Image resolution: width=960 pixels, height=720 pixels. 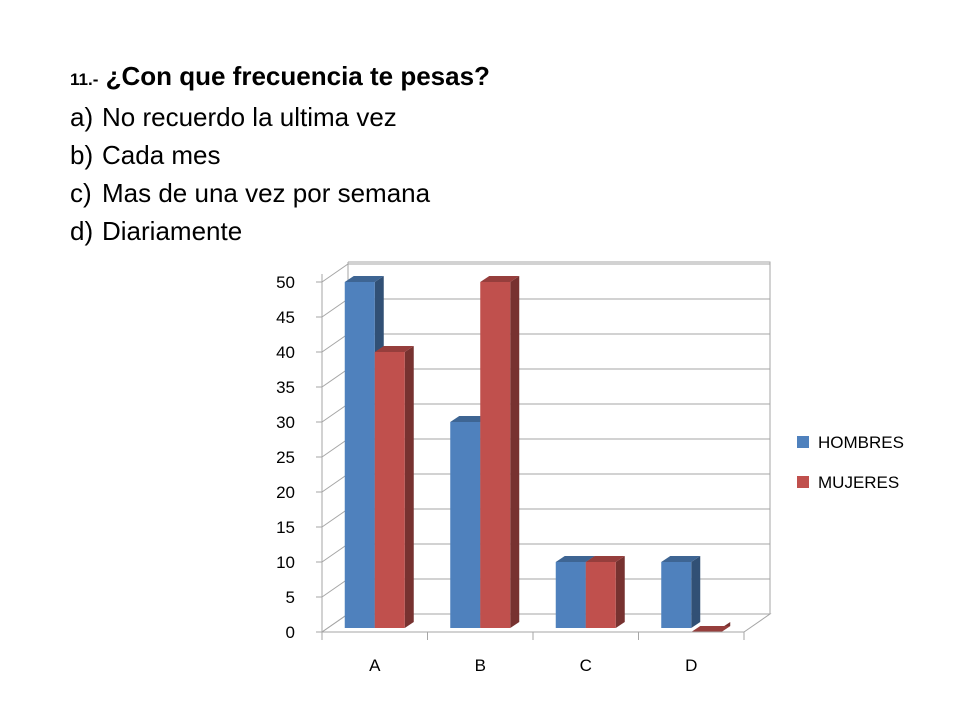 What do you see at coordinates (285, 387) in the screenshot?
I see `y-tick-label: 35` at bounding box center [285, 387].